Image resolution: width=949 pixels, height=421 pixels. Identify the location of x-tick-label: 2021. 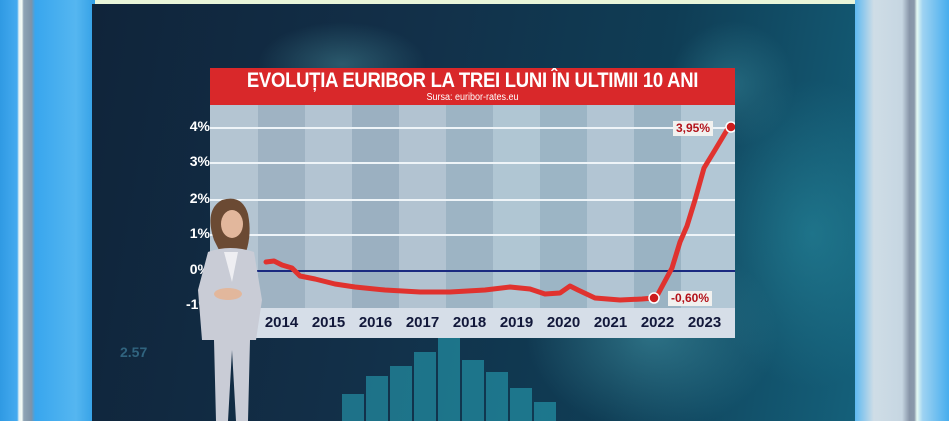
(610, 322).